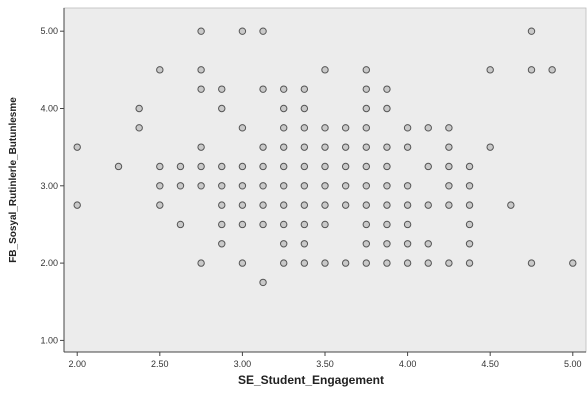  Describe the element at coordinates (408, 364) in the screenshot. I see `x-tick-label: 4.00` at that location.